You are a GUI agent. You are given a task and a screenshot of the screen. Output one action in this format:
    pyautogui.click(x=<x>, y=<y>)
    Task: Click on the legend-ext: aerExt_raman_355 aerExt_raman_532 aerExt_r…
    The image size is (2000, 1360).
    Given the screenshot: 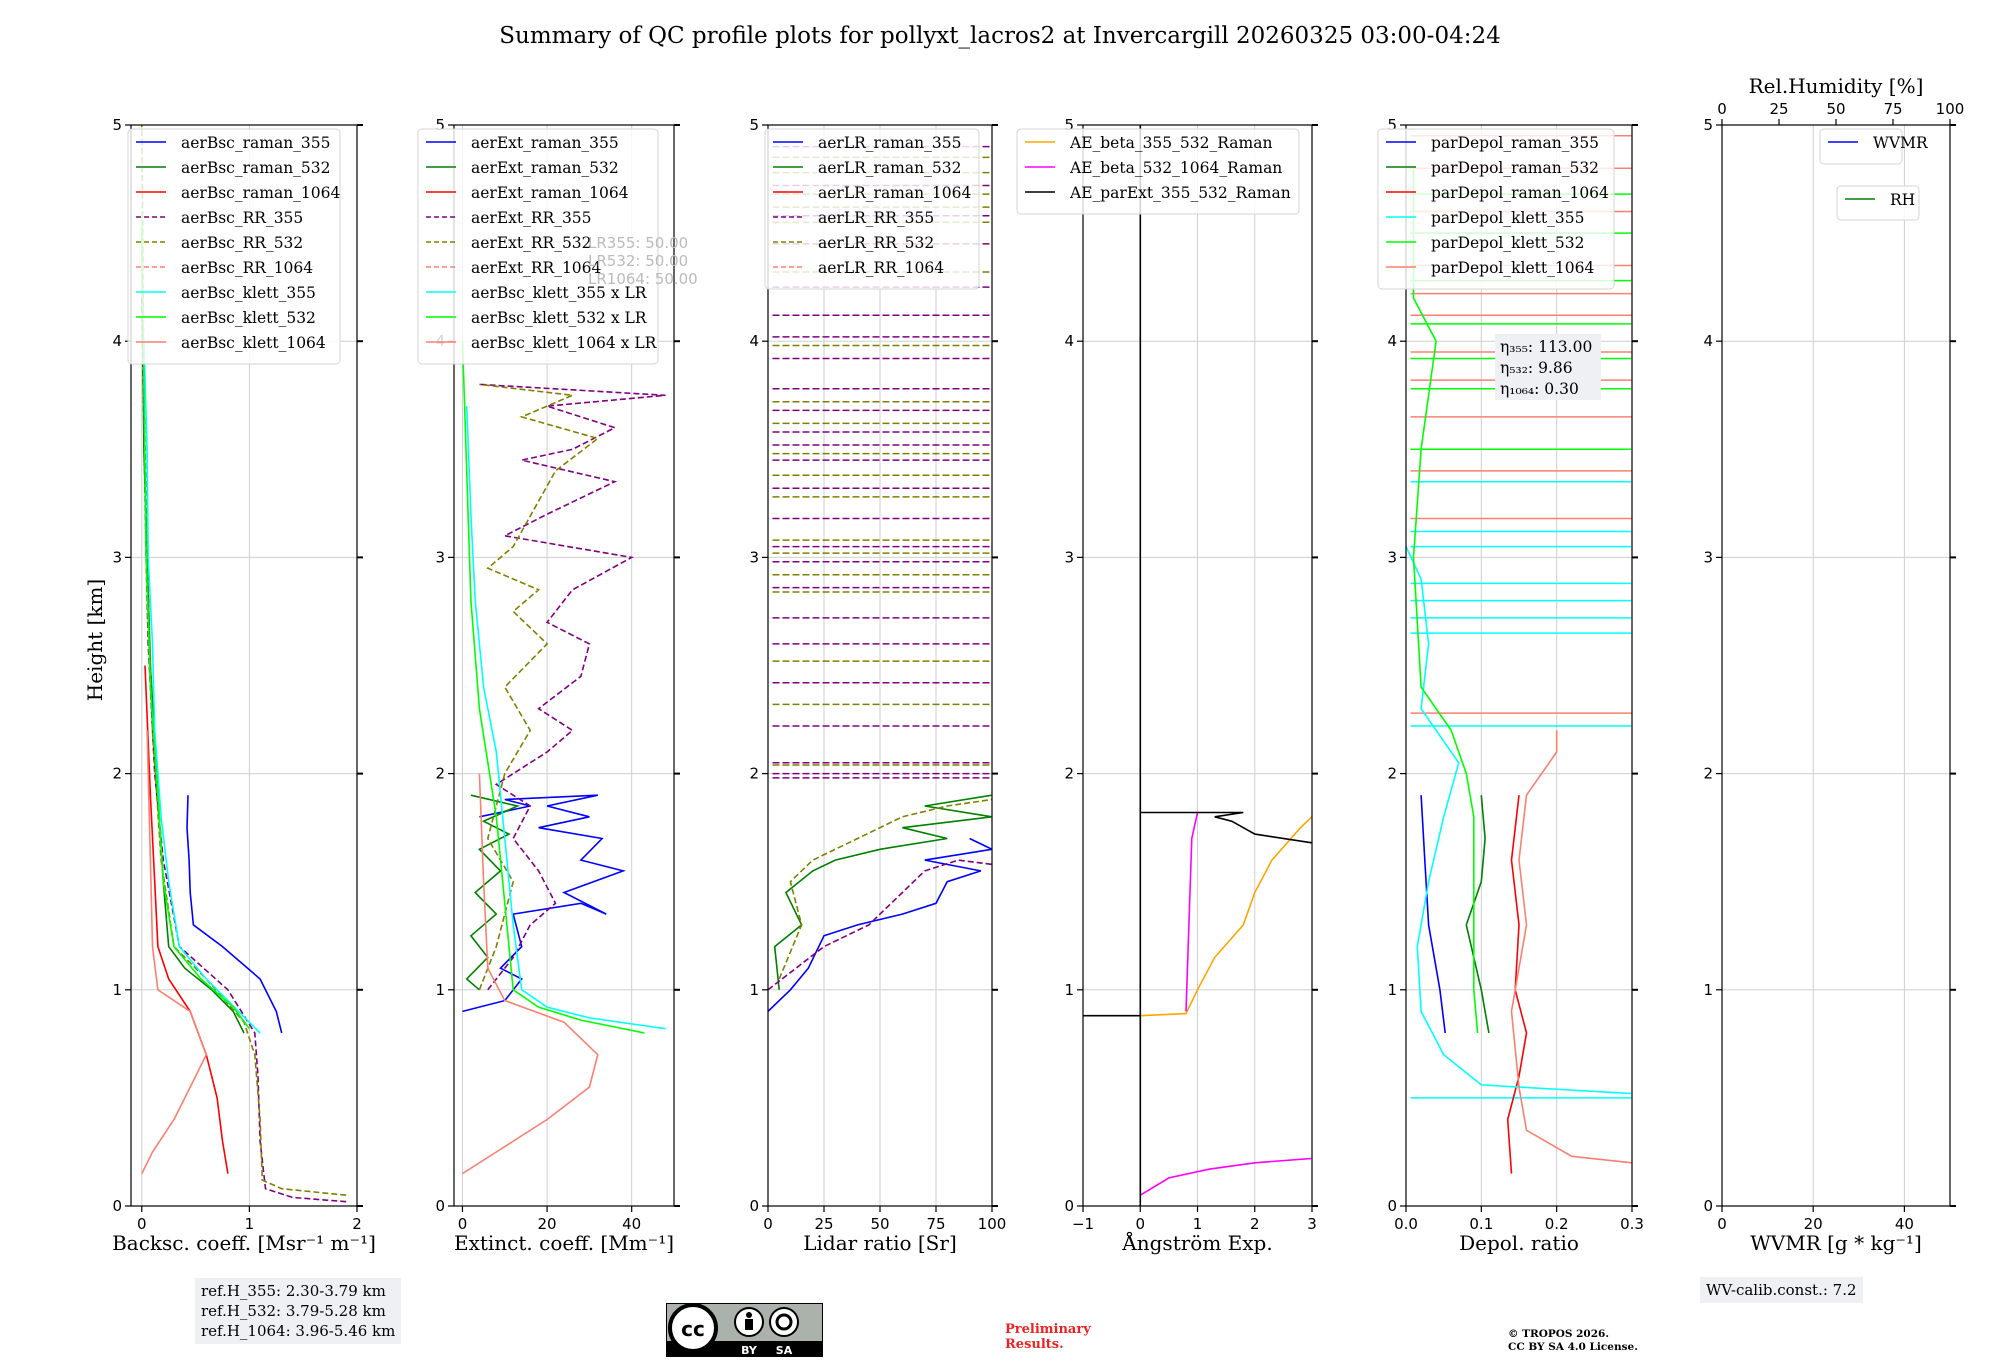 What is the action you would take?
    pyautogui.click(x=538, y=246)
    